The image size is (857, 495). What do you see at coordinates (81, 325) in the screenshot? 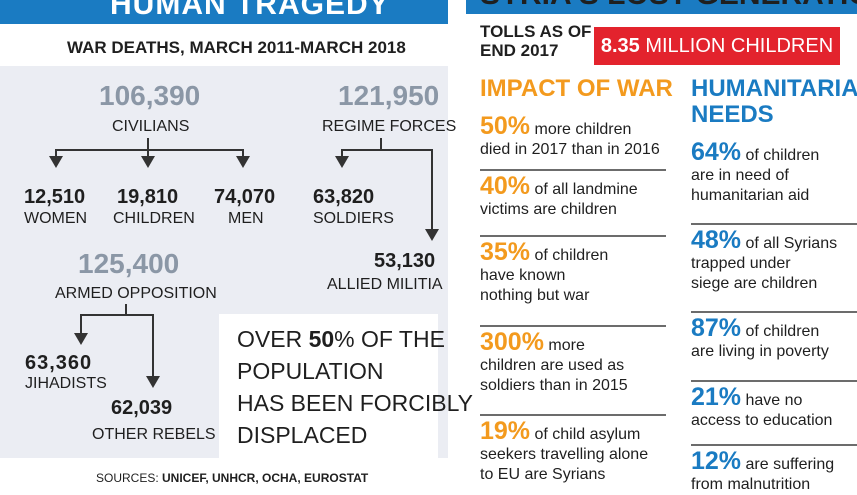
I see `jihadists-connector` at bounding box center [81, 325].